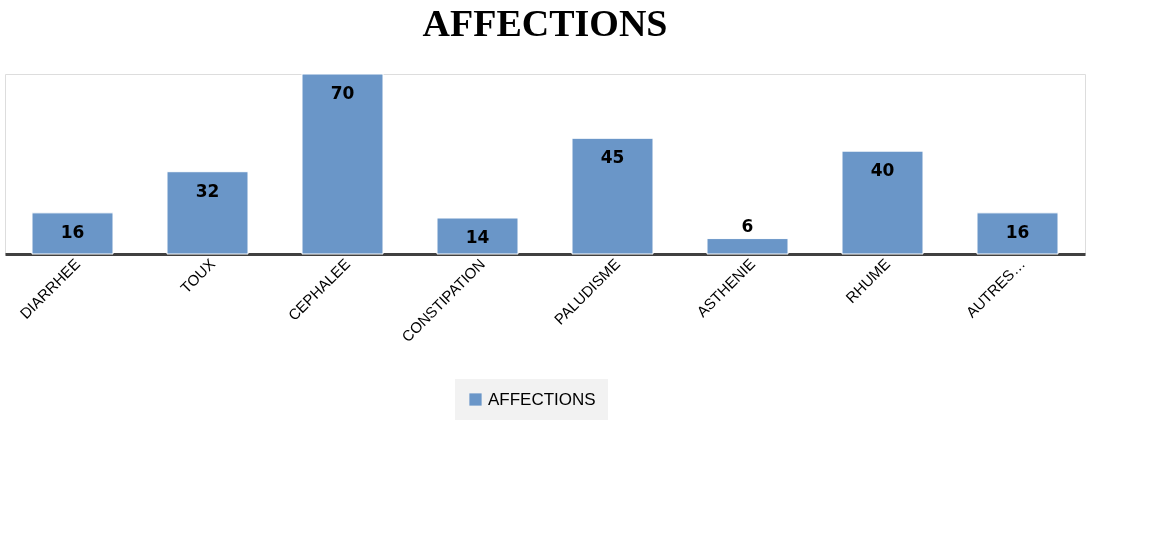  I want to click on data-label: 6, so click(747, 225).